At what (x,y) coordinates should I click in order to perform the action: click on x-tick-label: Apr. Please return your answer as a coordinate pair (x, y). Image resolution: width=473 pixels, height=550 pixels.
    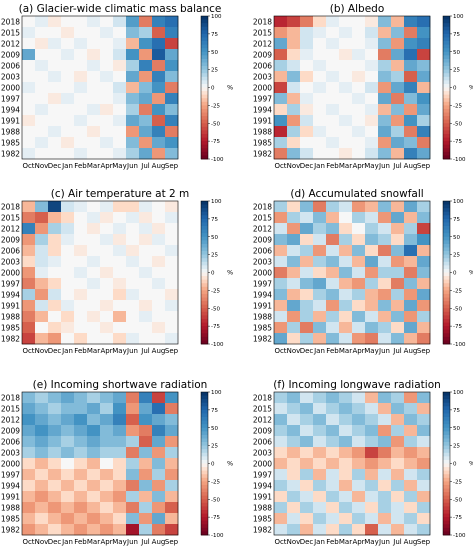
    Looking at the image, I should click on (106, 351).